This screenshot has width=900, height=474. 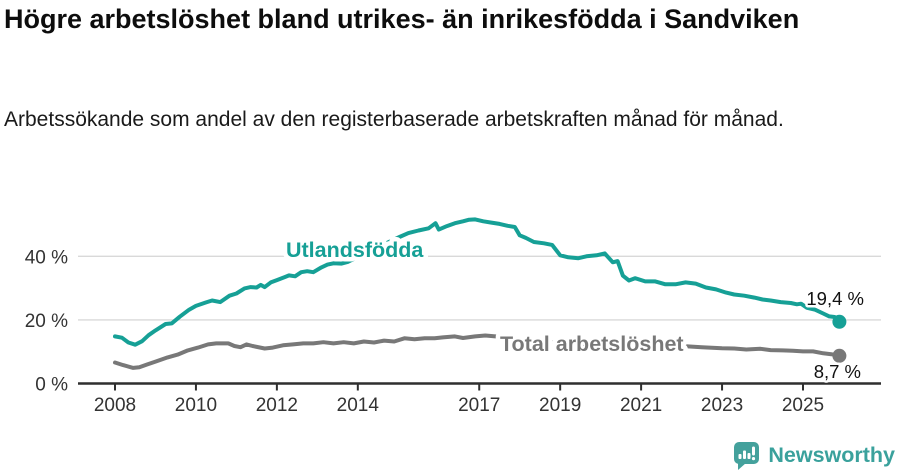 What do you see at coordinates (115, 405) in the screenshot?
I see `x-axis-tick-label: 2008` at bounding box center [115, 405].